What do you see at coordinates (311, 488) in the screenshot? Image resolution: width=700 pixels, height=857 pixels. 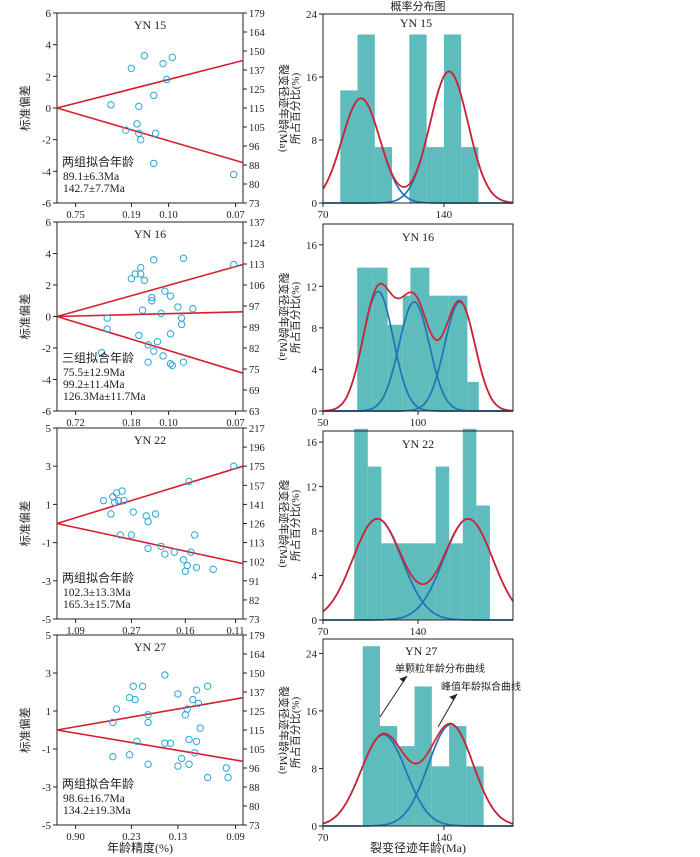 I see `y-tick-label: 12` at bounding box center [311, 488].